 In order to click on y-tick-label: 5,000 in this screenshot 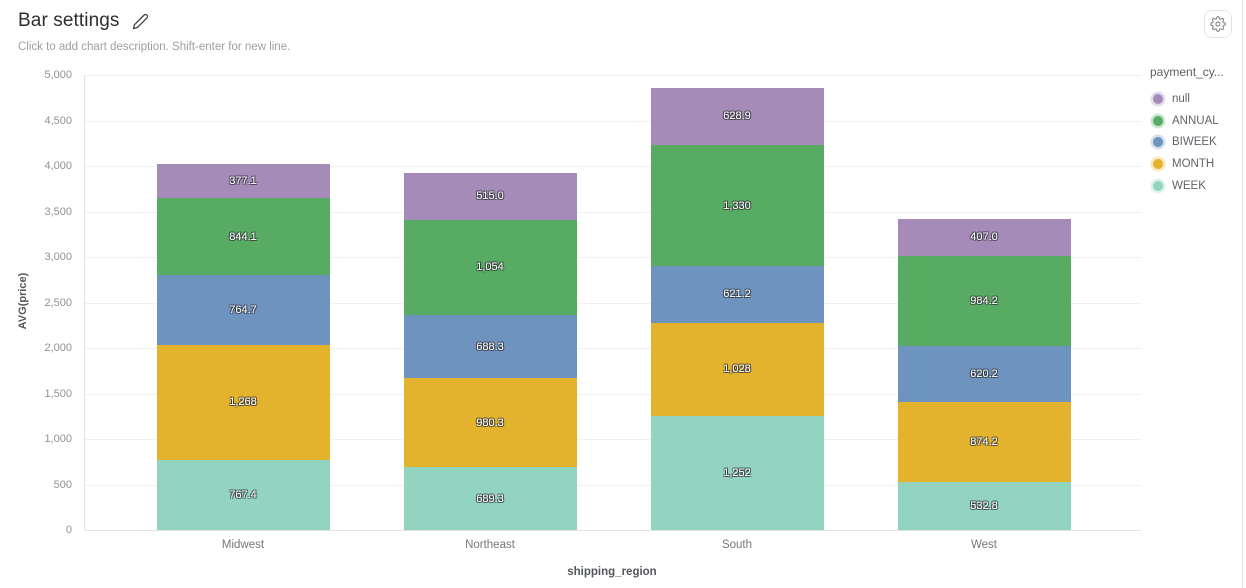, I will do `click(58, 75)`.